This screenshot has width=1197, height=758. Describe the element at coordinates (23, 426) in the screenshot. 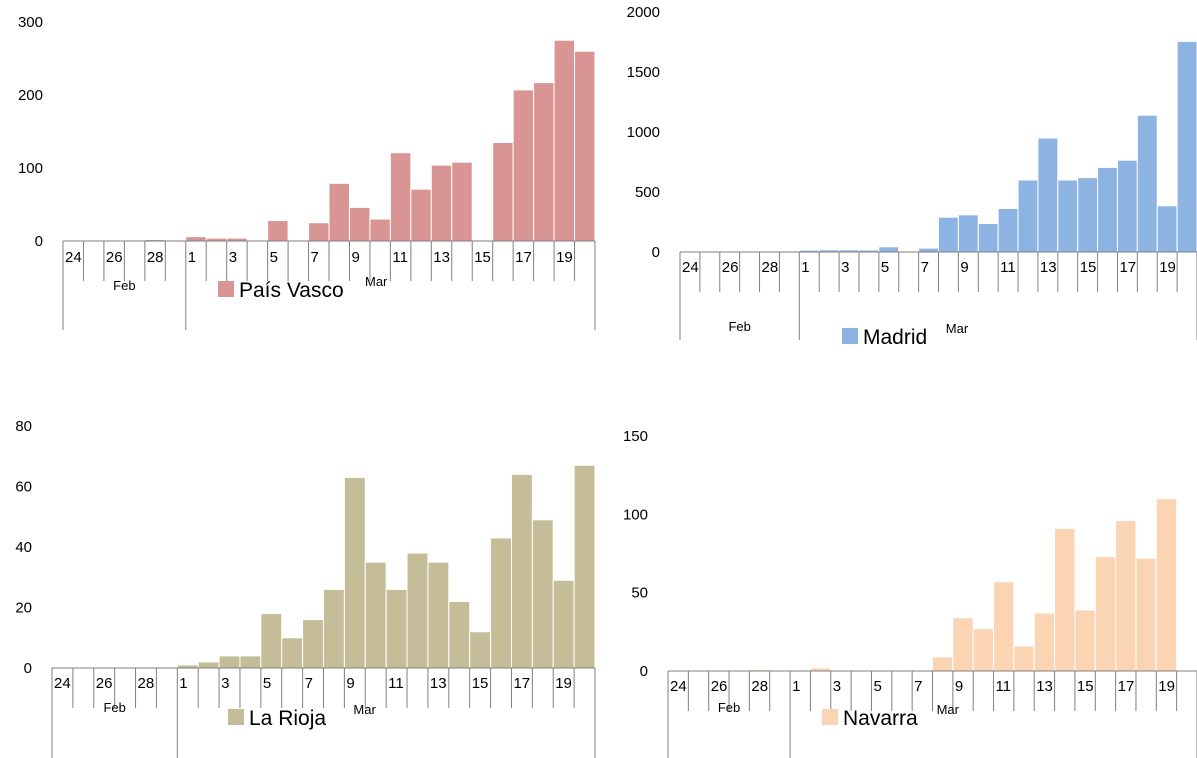

I see `y-tick-label: 80` at that location.